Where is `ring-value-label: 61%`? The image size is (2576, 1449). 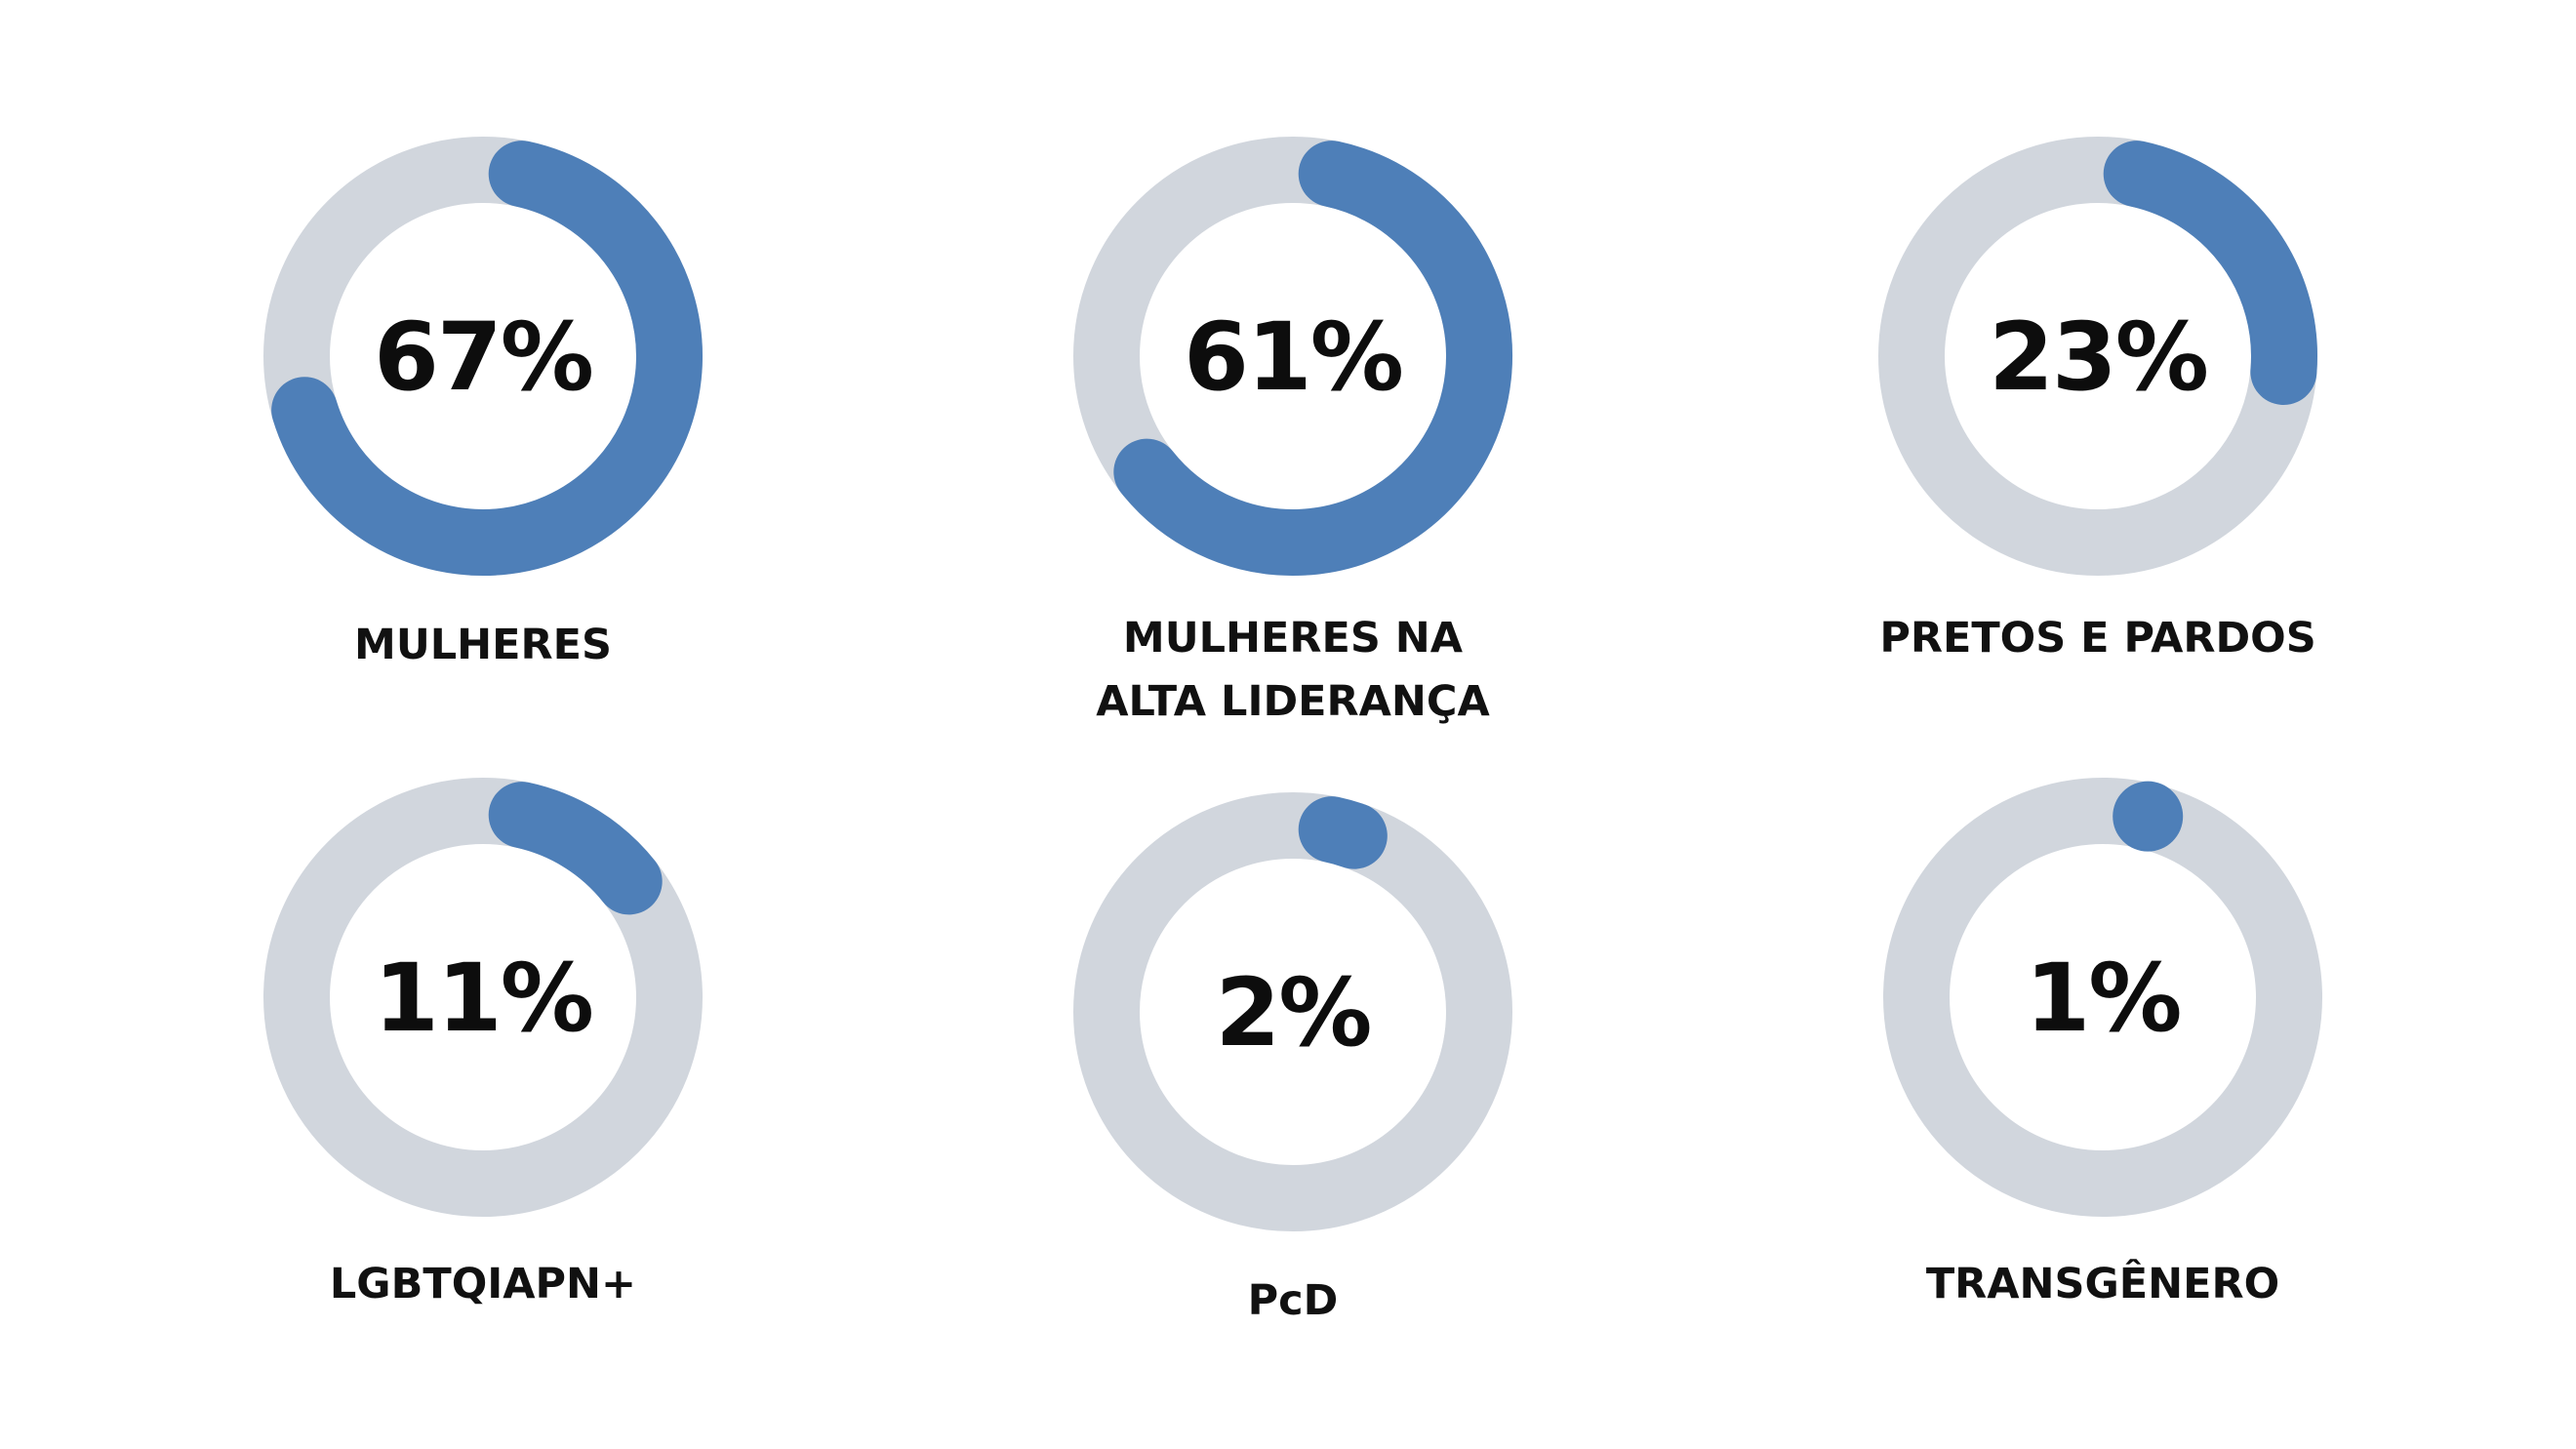 ring-value-label: 61% is located at coordinates (1293, 357).